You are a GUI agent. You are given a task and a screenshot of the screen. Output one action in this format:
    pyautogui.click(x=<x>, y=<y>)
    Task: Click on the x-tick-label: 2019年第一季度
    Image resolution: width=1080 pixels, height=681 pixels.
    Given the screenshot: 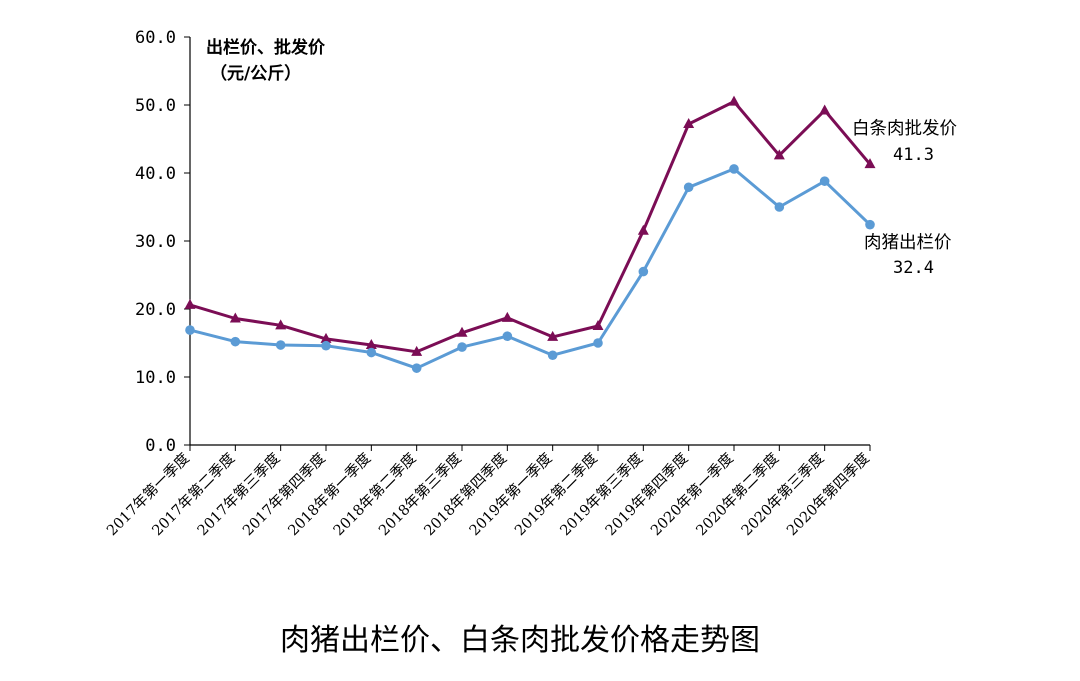 What is the action you would take?
    pyautogui.click(x=510, y=494)
    